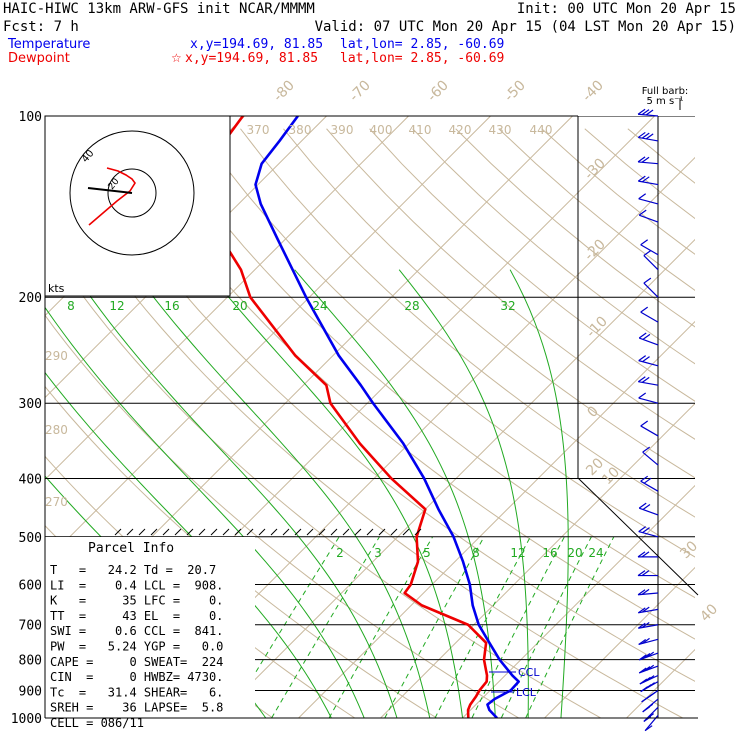  I want to click on mixing-ratio-upper-label: 32, so click(507, 306).